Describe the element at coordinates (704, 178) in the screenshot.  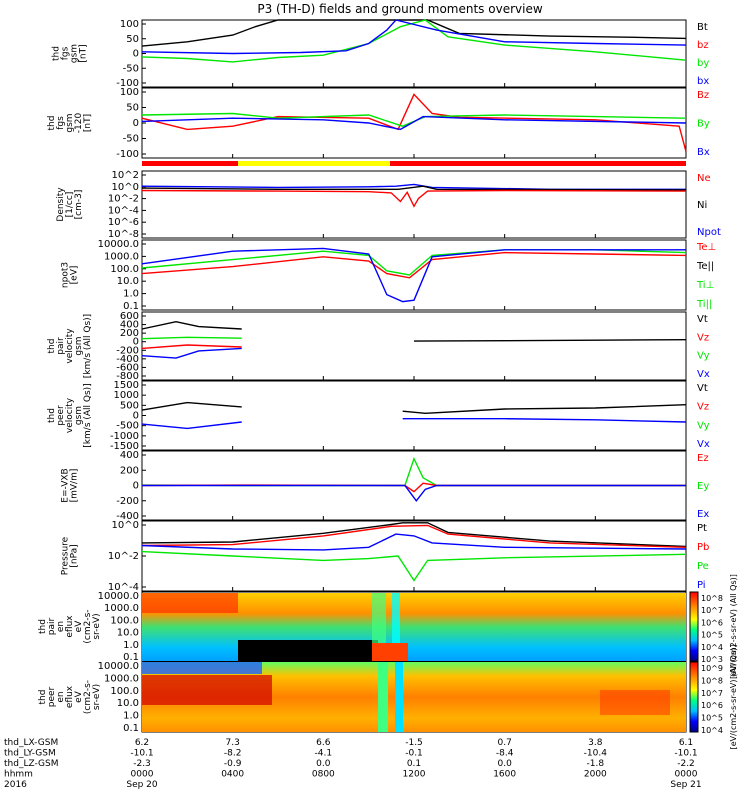
I see `legend-entry: Ne` at that location.